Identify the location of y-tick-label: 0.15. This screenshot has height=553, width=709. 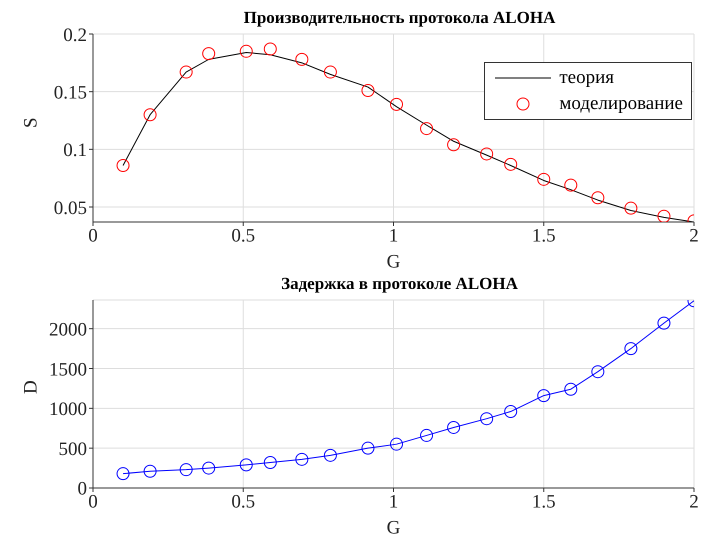
(70, 93).